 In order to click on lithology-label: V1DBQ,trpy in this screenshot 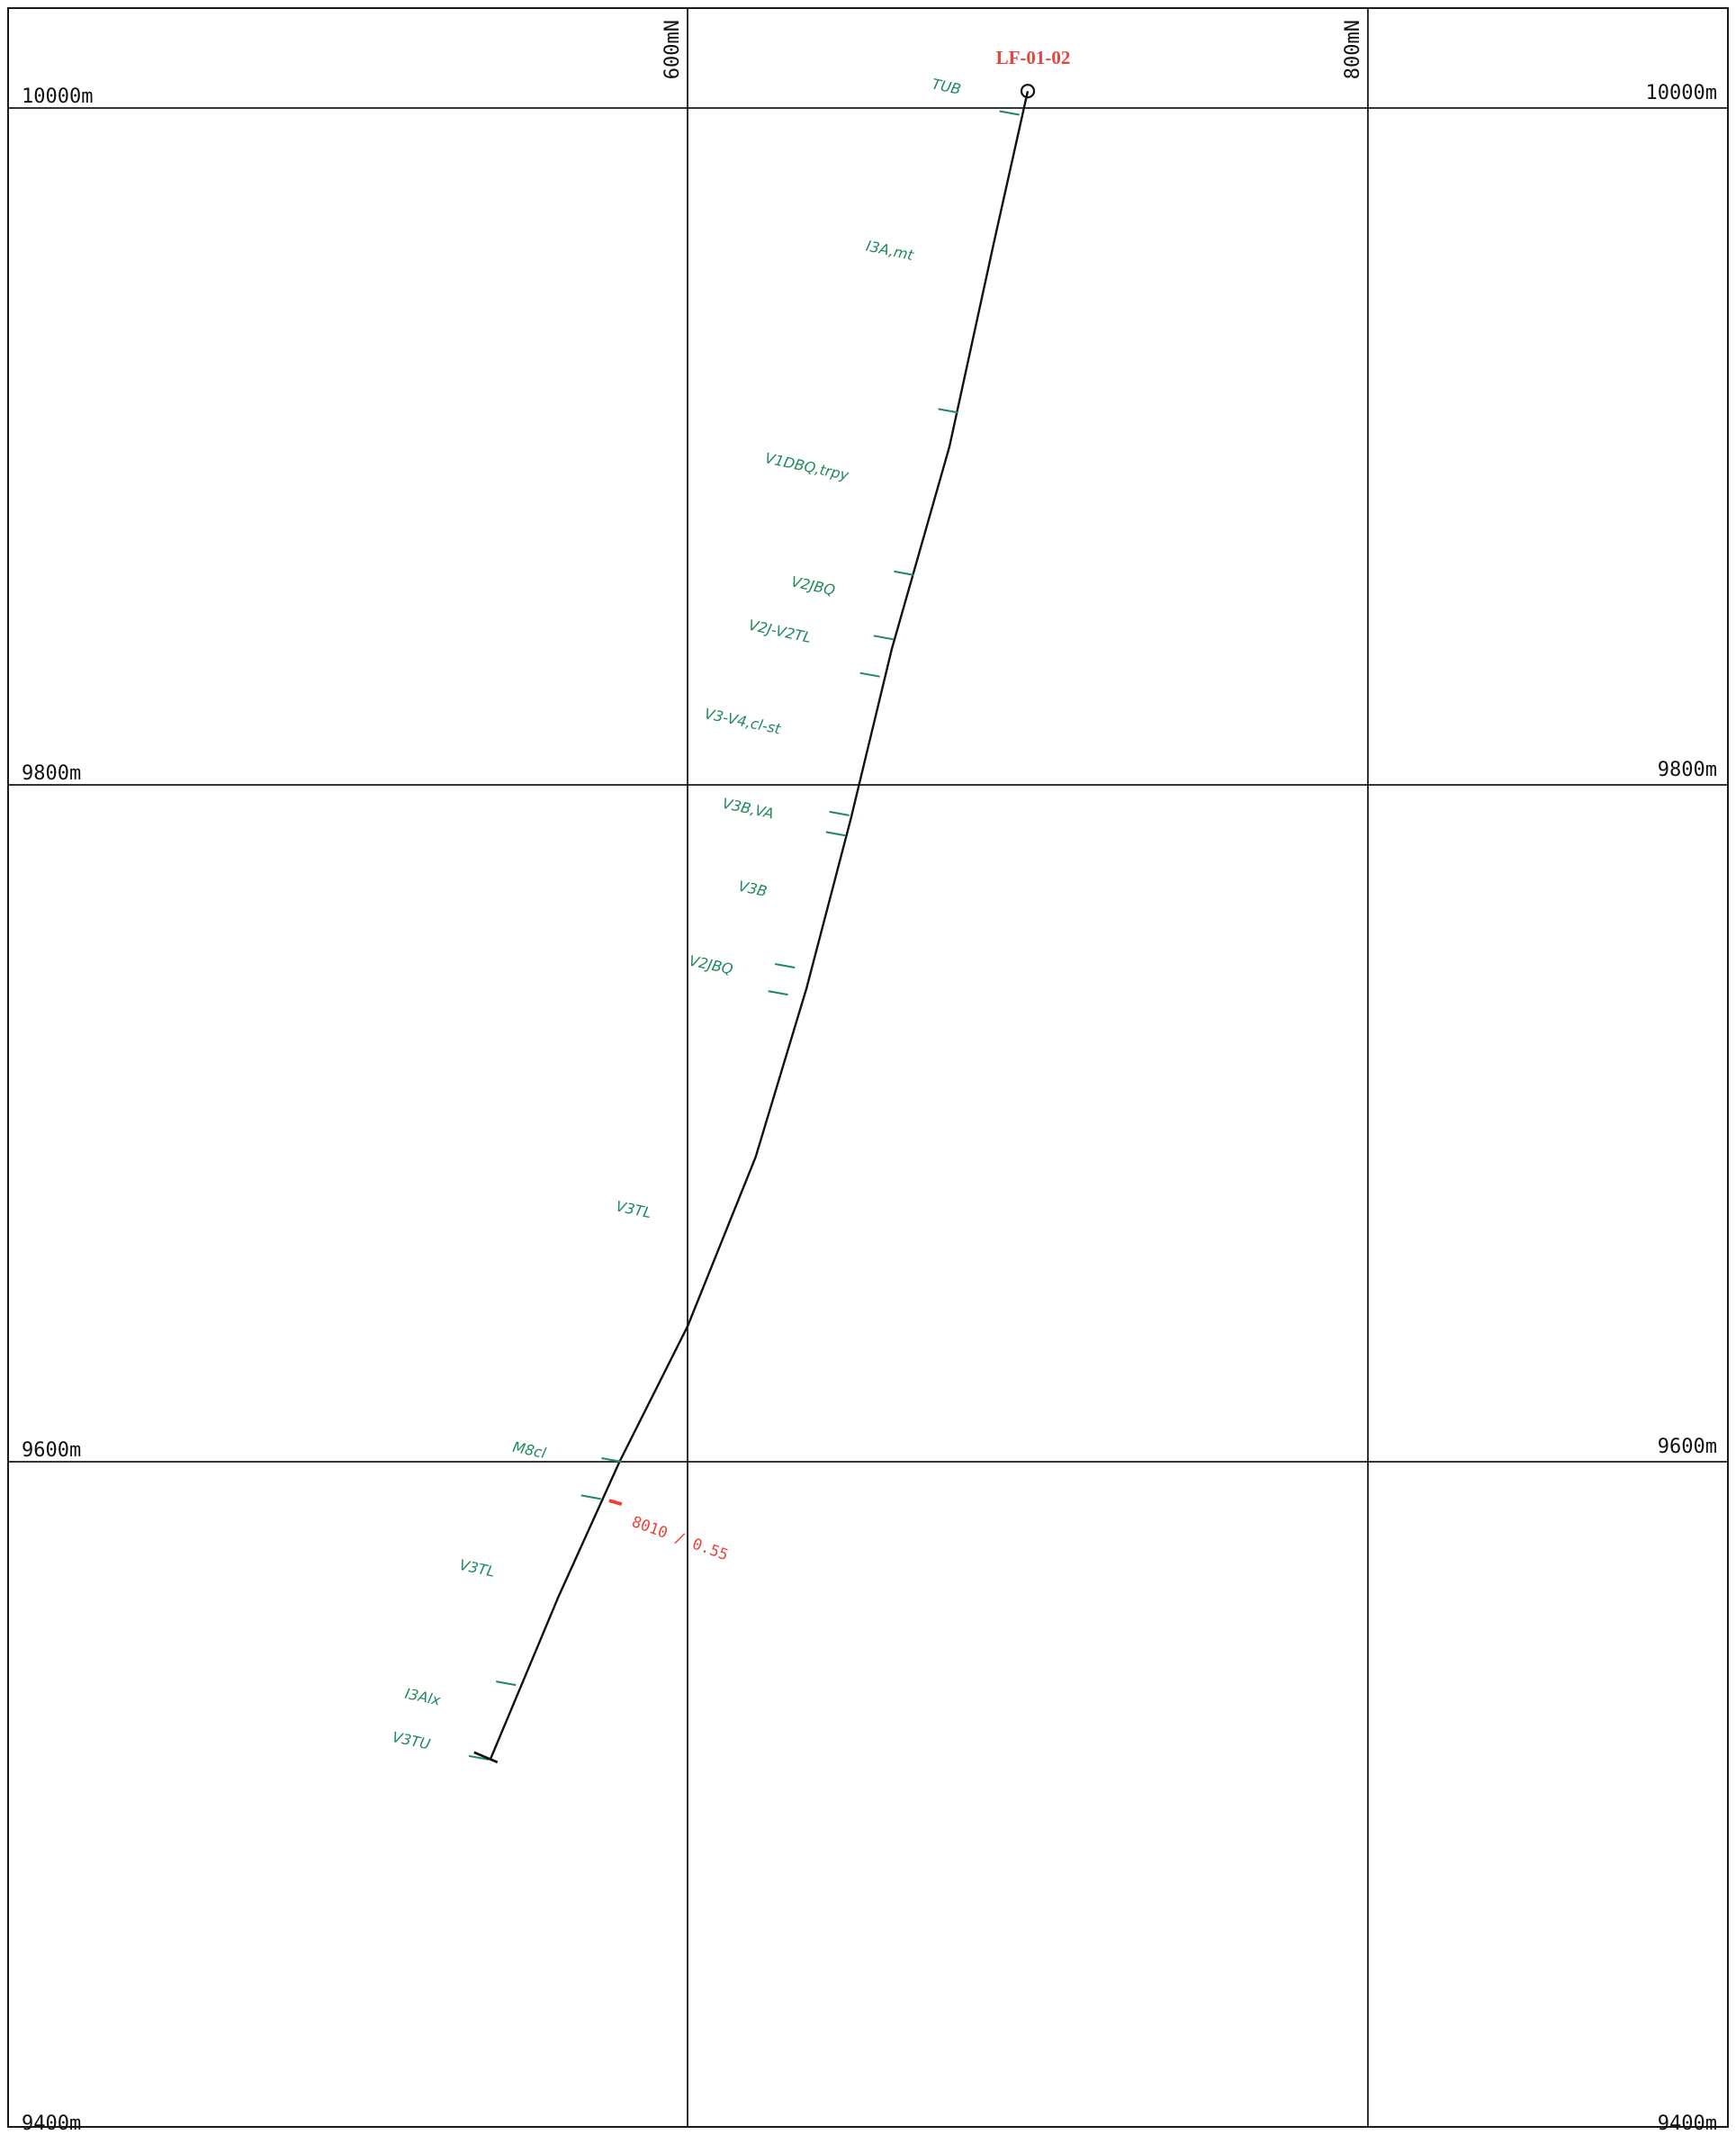, I will do `click(806, 466)`.